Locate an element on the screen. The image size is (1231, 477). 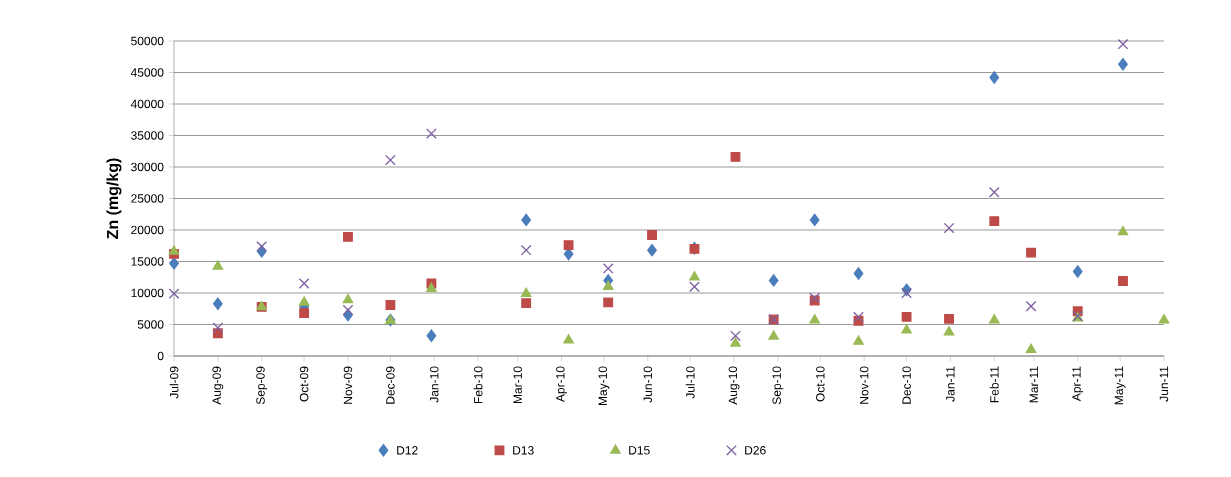
x-tick-label: Feb-11 is located at coordinates (994, 384).